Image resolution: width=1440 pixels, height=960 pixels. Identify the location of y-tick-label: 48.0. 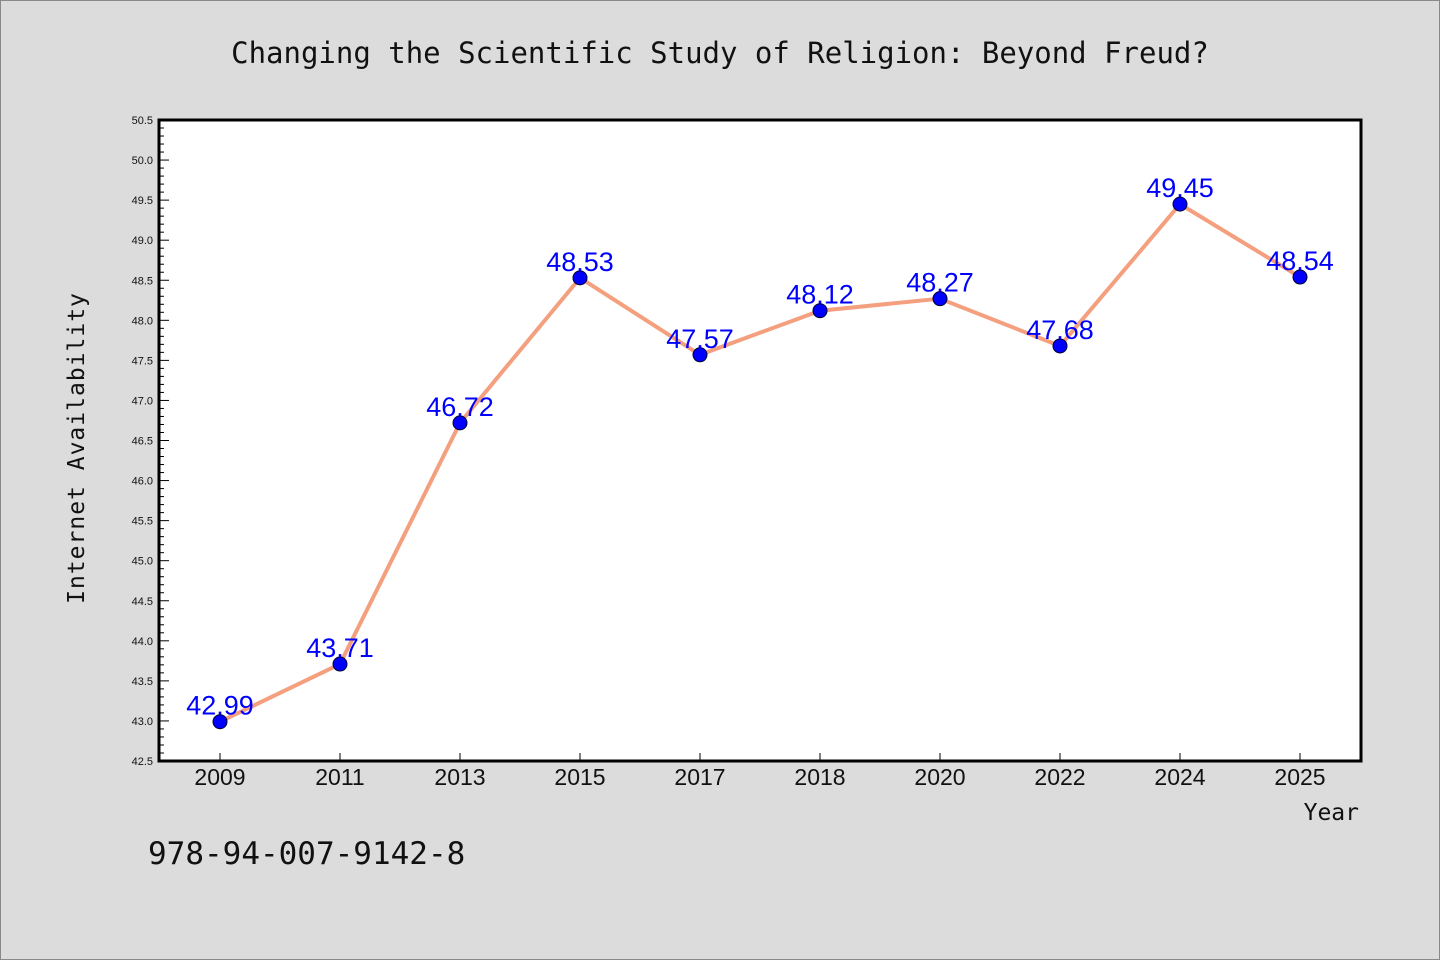
(142, 321).